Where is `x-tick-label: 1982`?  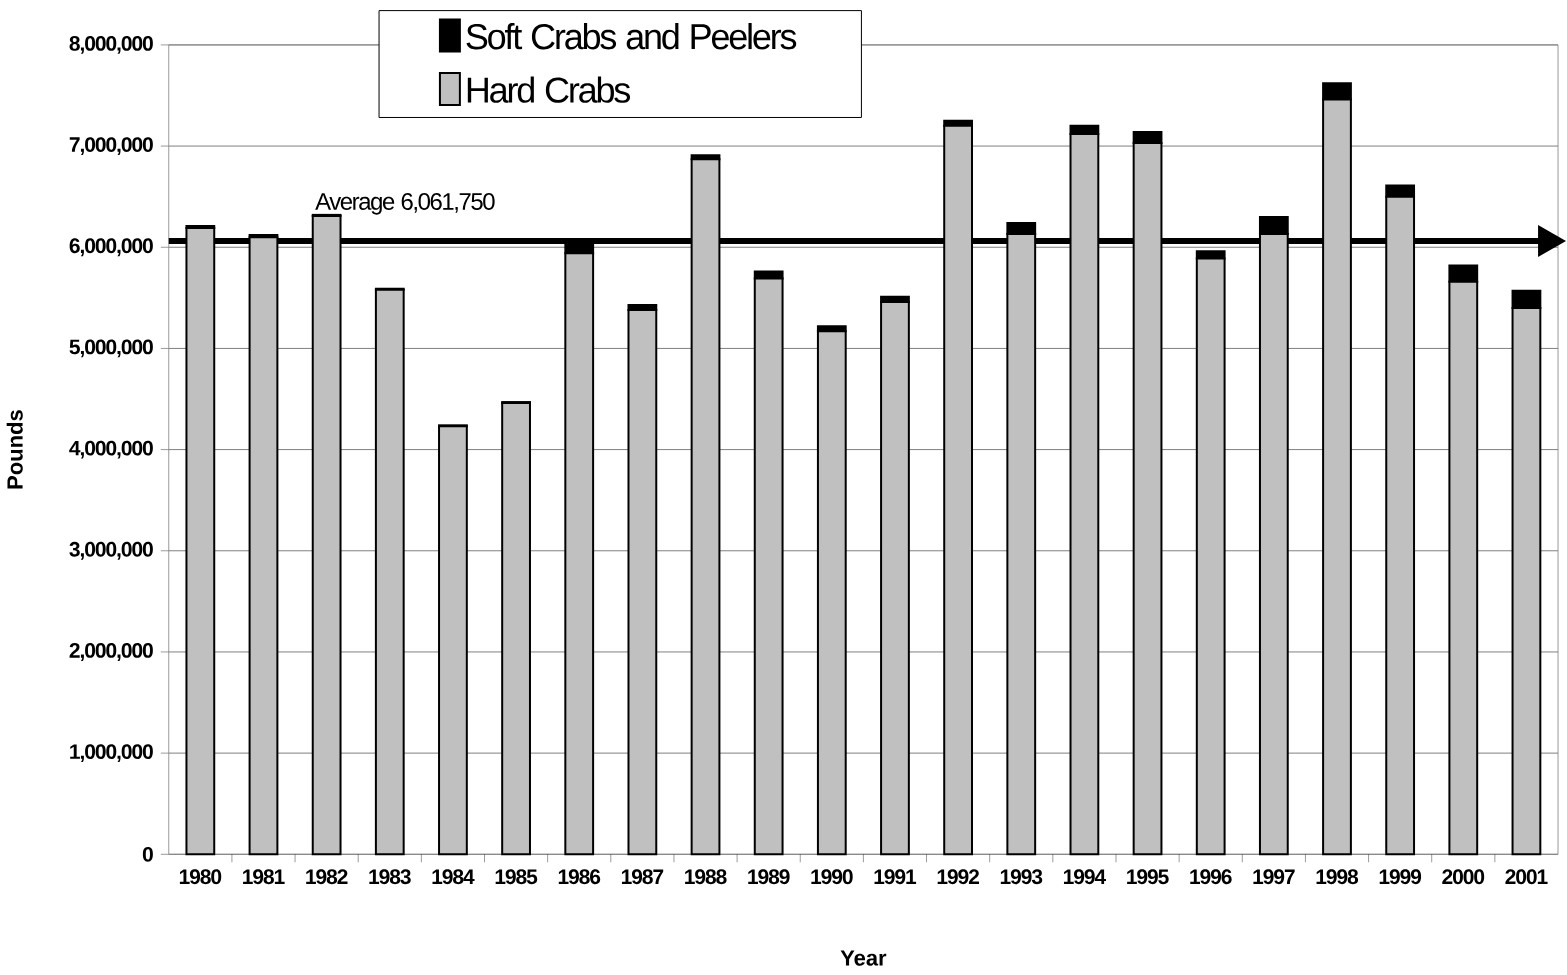 x-tick-label: 1982 is located at coordinates (327, 877).